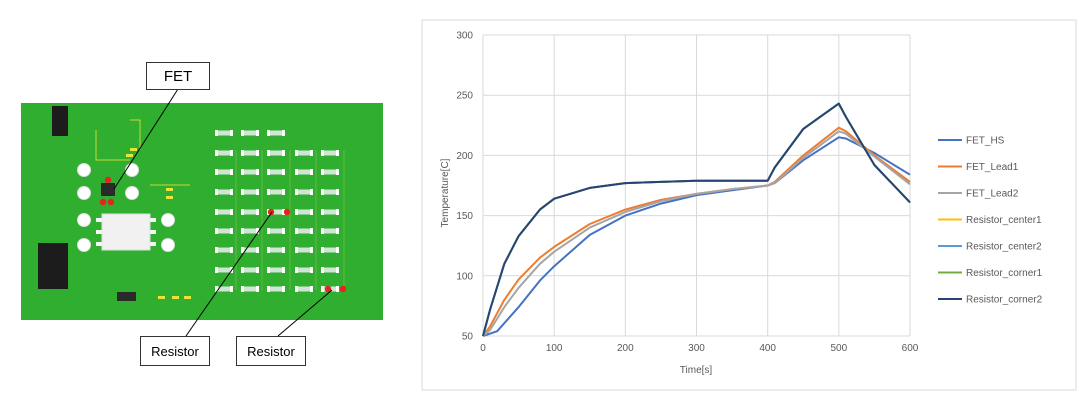  Describe the element at coordinates (696, 348) in the screenshot. I see `x-tick-label: 300` at that location.